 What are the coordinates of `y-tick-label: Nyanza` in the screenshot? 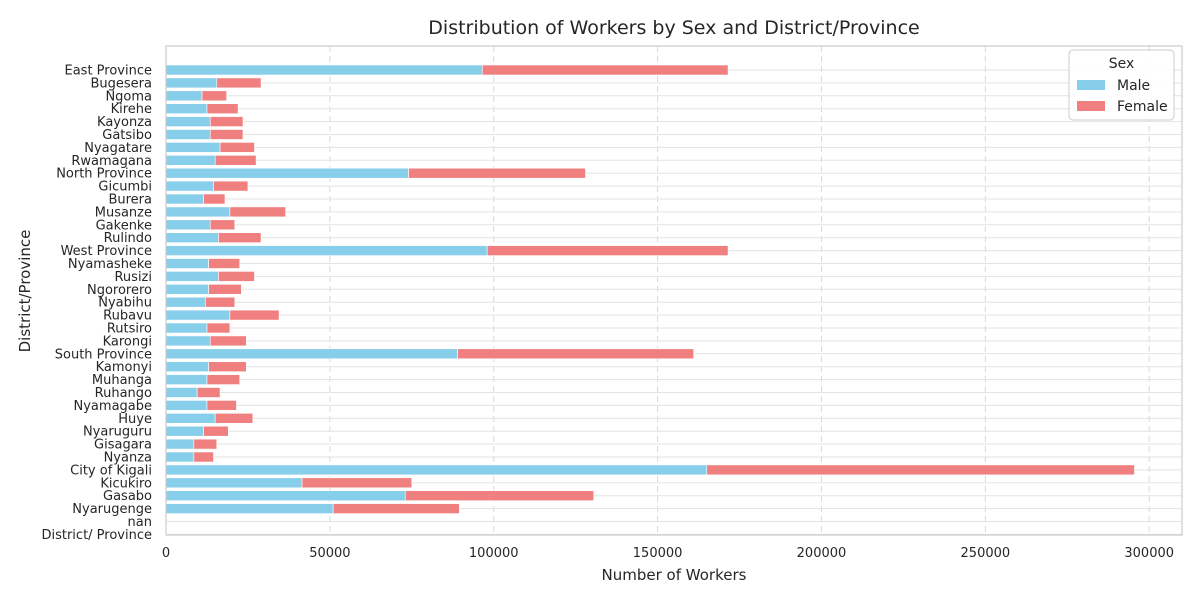 It's located at (128, 458).